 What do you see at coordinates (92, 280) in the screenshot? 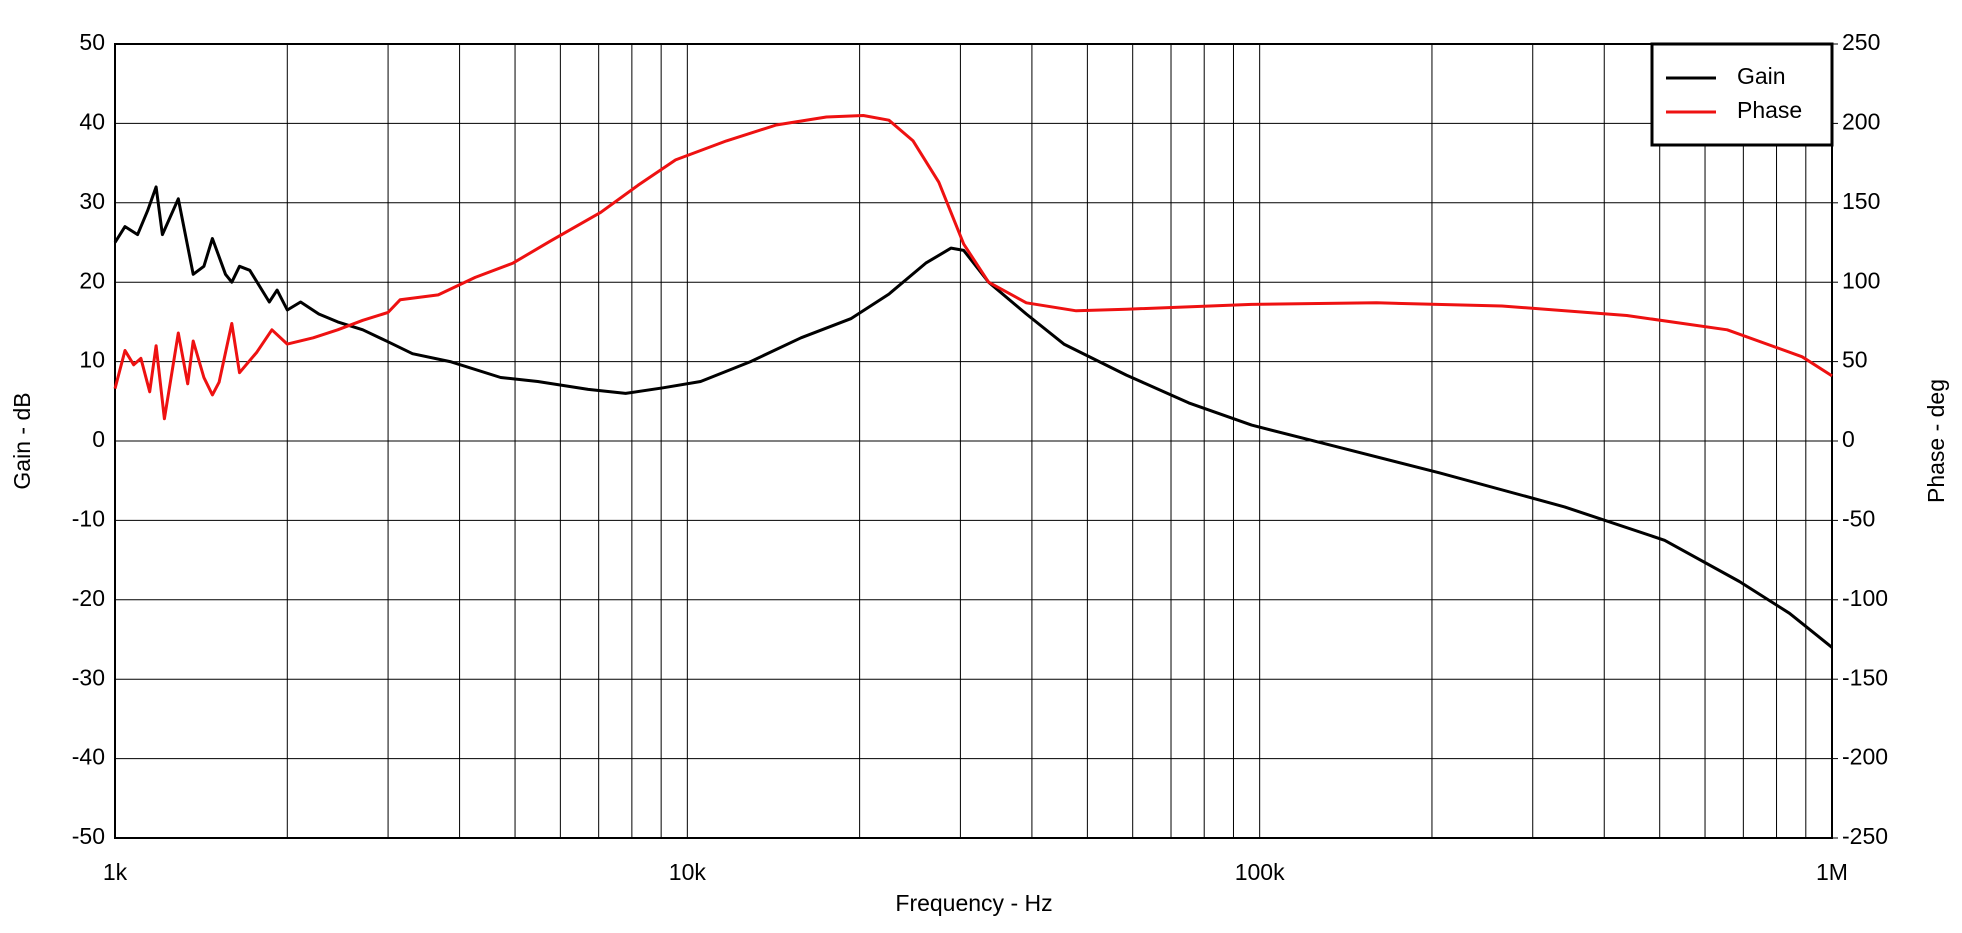
I see `y-tick-label: 20` at bounding box center [92, 280].